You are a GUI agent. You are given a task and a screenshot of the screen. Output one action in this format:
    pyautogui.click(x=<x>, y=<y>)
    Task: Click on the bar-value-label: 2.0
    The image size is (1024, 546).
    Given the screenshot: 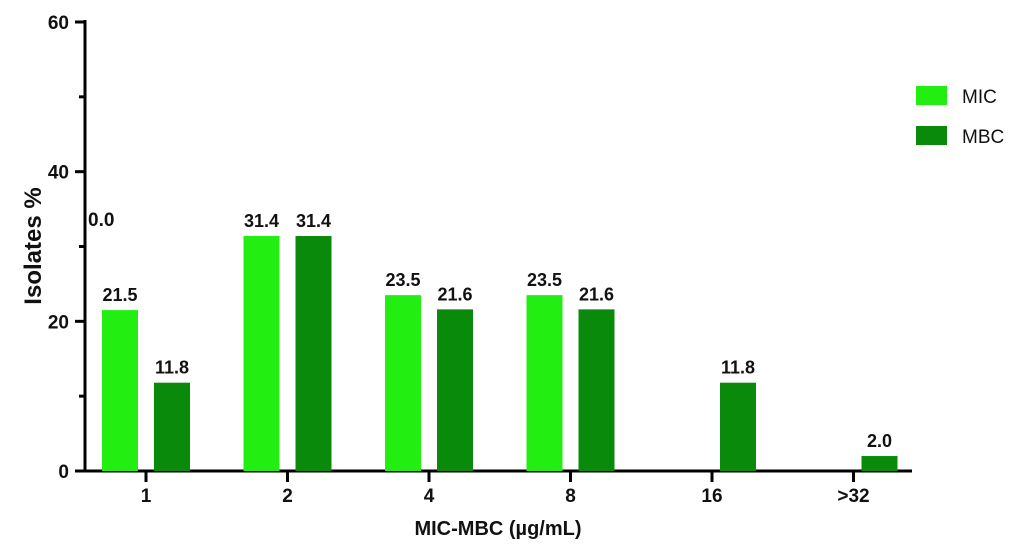 What is the action you would take?
    pyautogui.click(x=879, y=441)
    